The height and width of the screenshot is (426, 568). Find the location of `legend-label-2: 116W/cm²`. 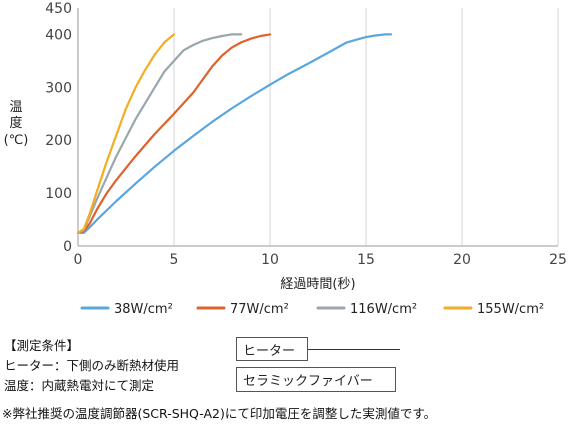

legend-label-2: 116W/cm² is located at coordinates (383, 309).